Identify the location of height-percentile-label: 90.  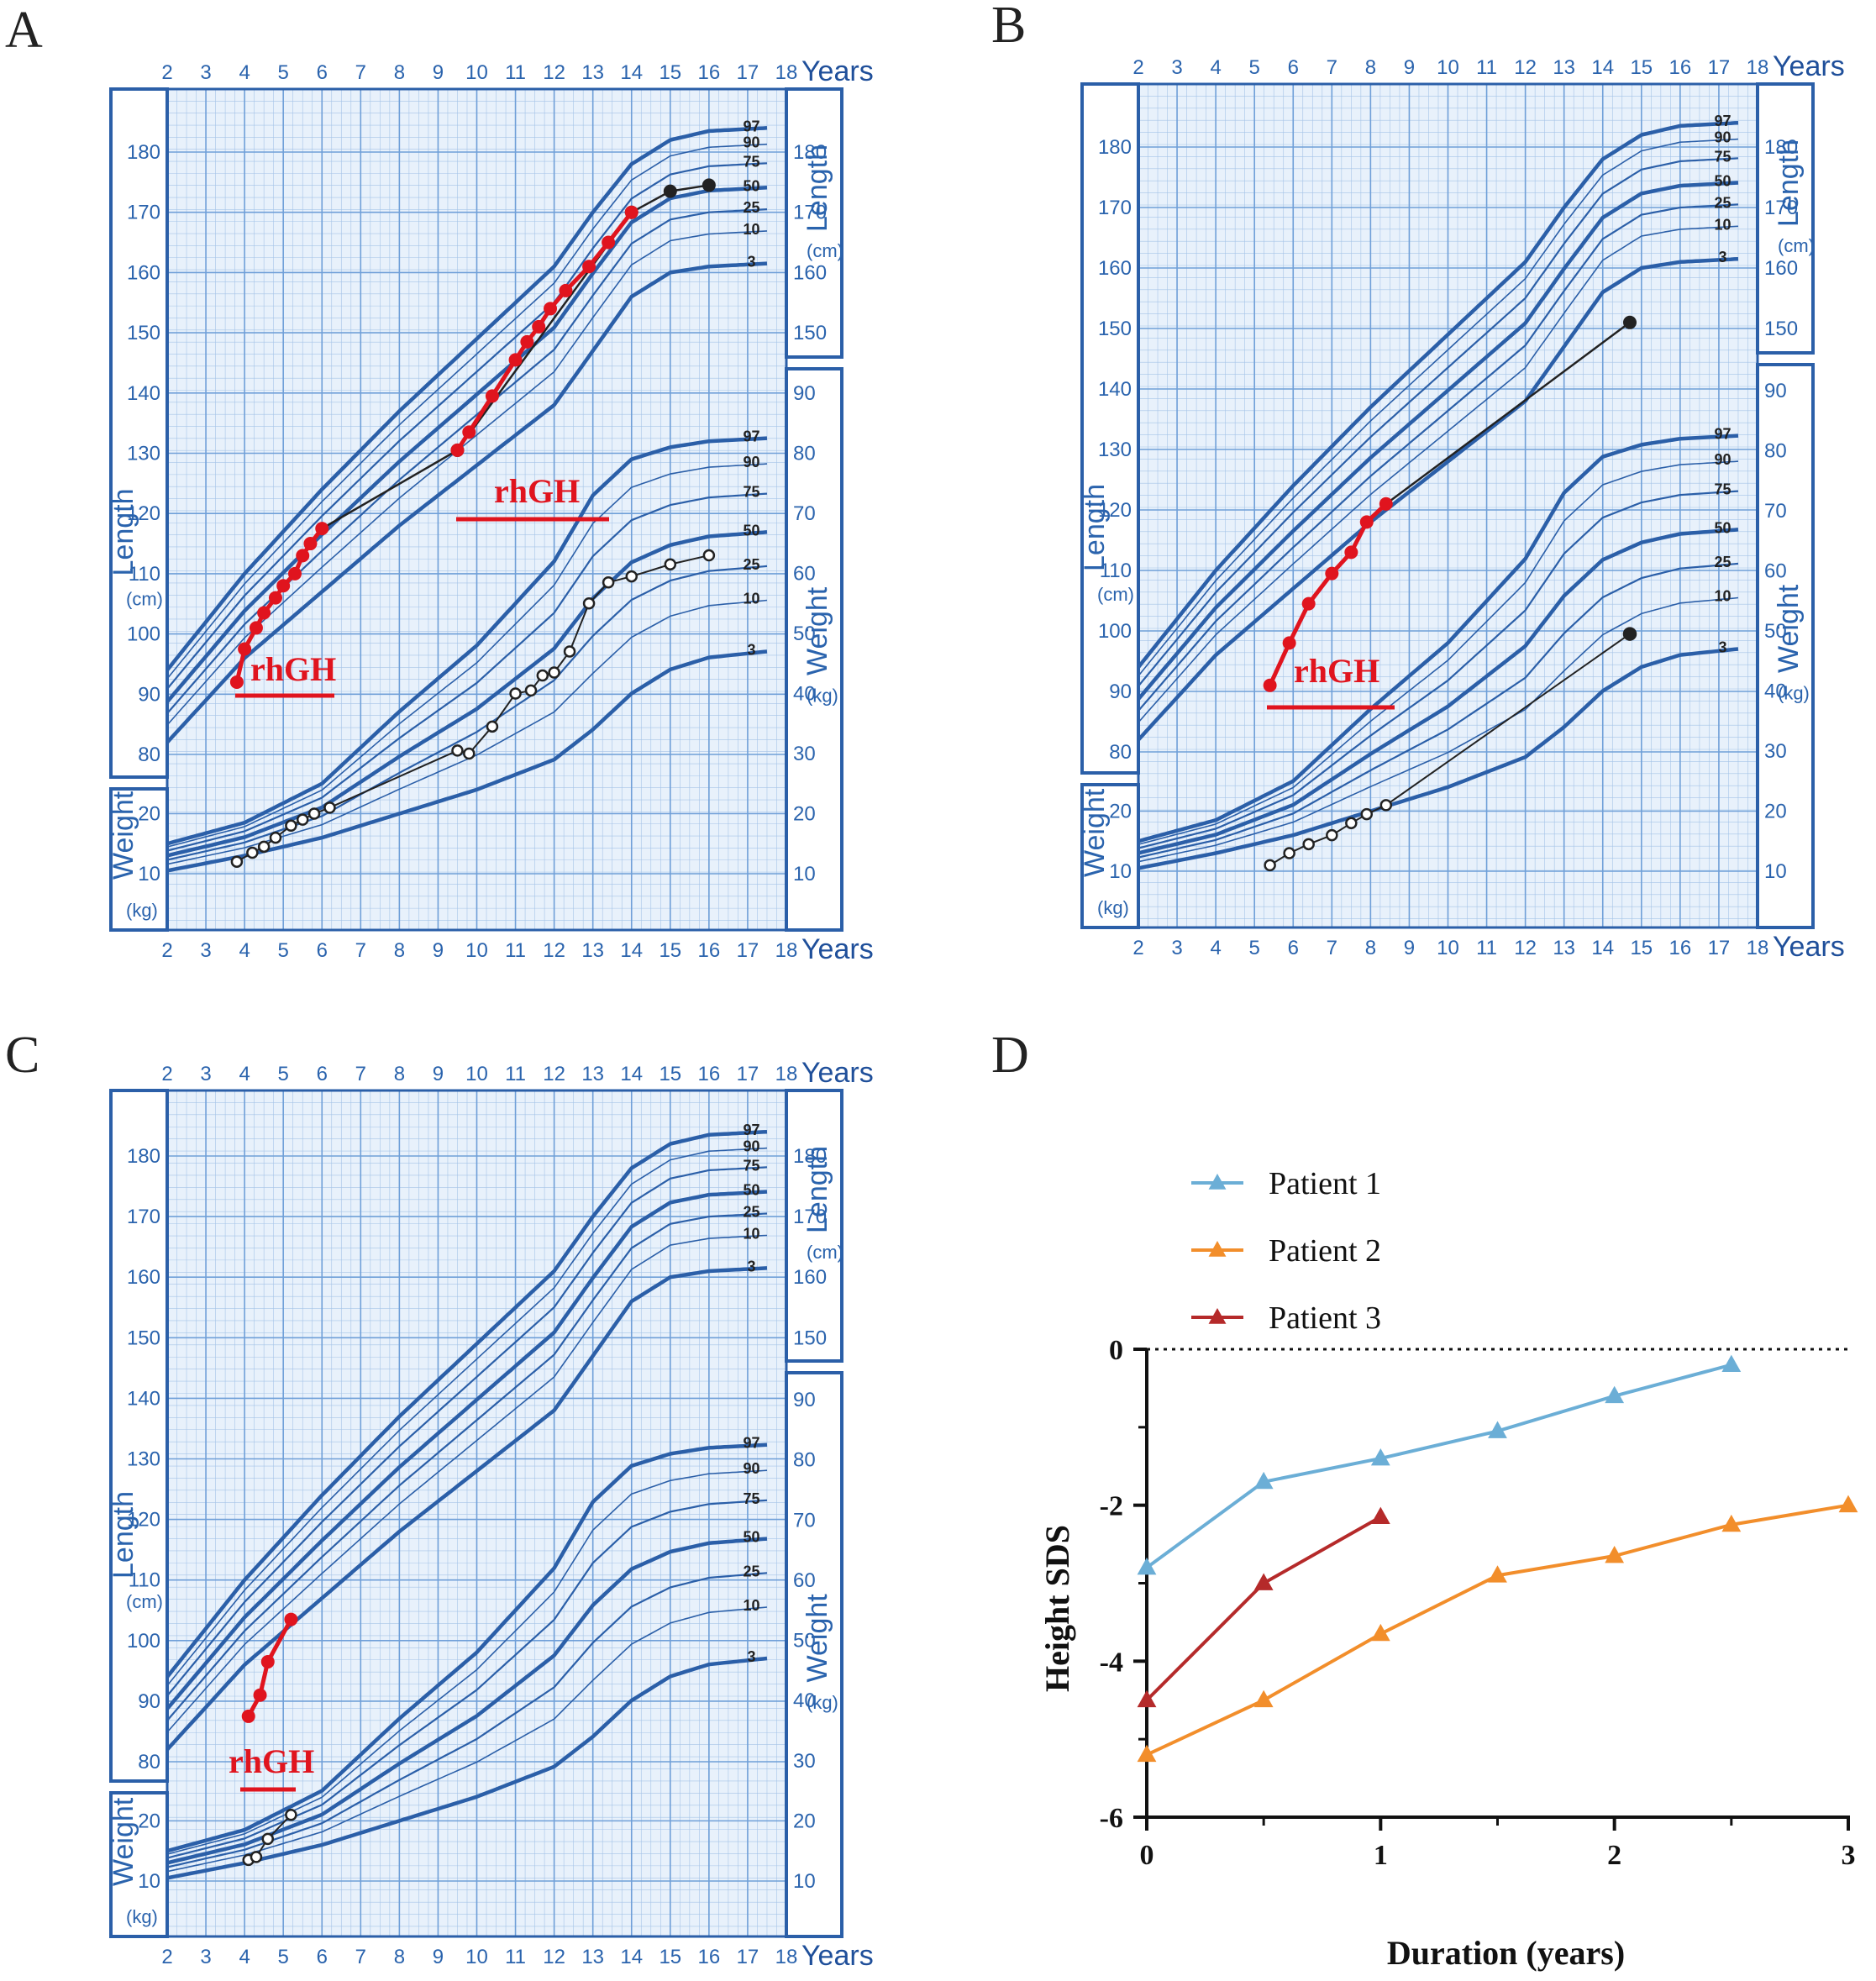
(1723, 138).